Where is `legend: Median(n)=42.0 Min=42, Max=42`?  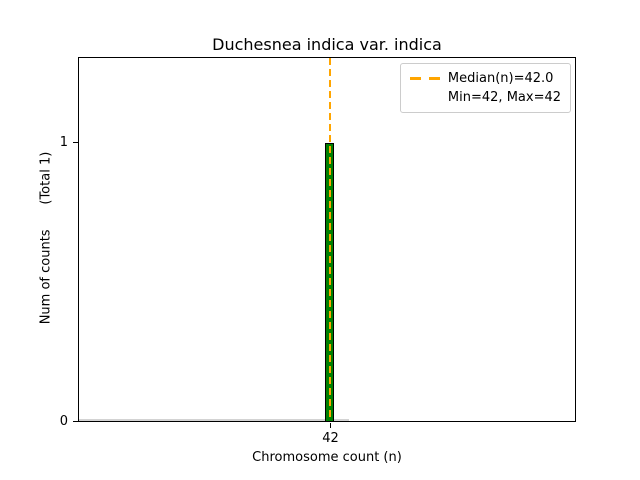 legend: Median(n)=42.0 Min=42, Max=42 is located at coordinates (485, 88).